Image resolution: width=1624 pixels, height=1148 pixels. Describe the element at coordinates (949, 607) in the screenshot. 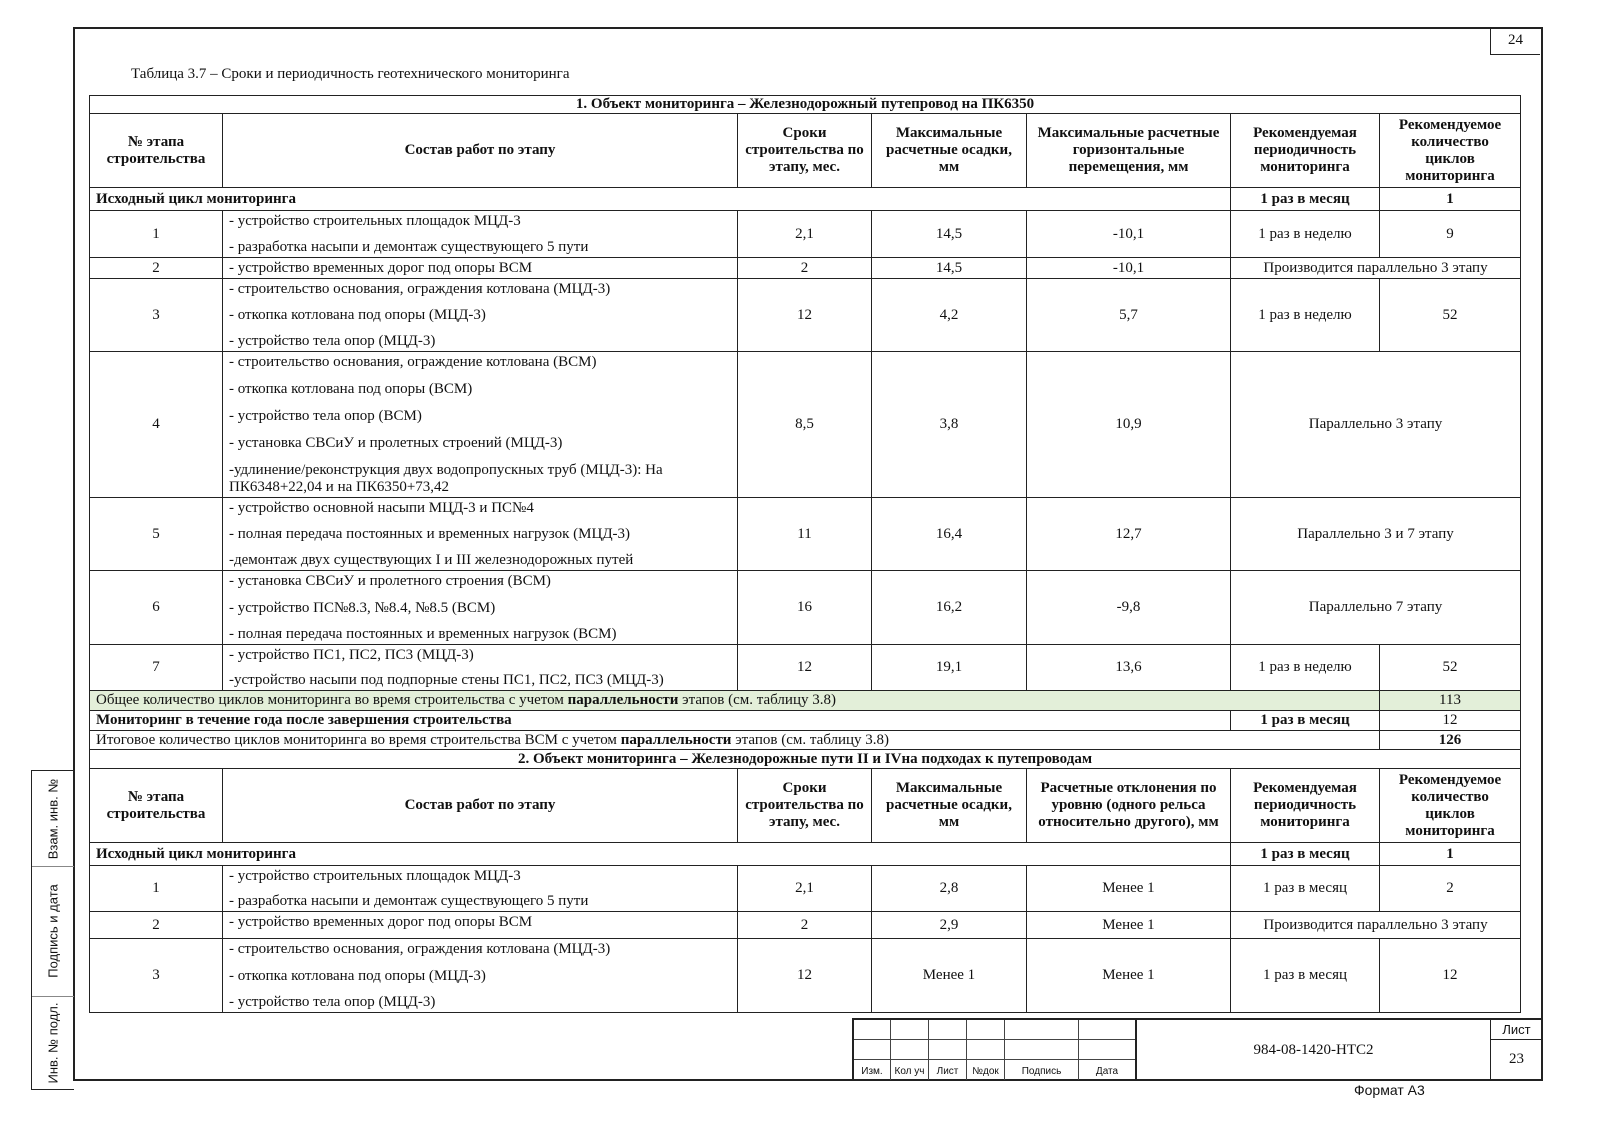

I see `table-cell: 16,2` at that location.